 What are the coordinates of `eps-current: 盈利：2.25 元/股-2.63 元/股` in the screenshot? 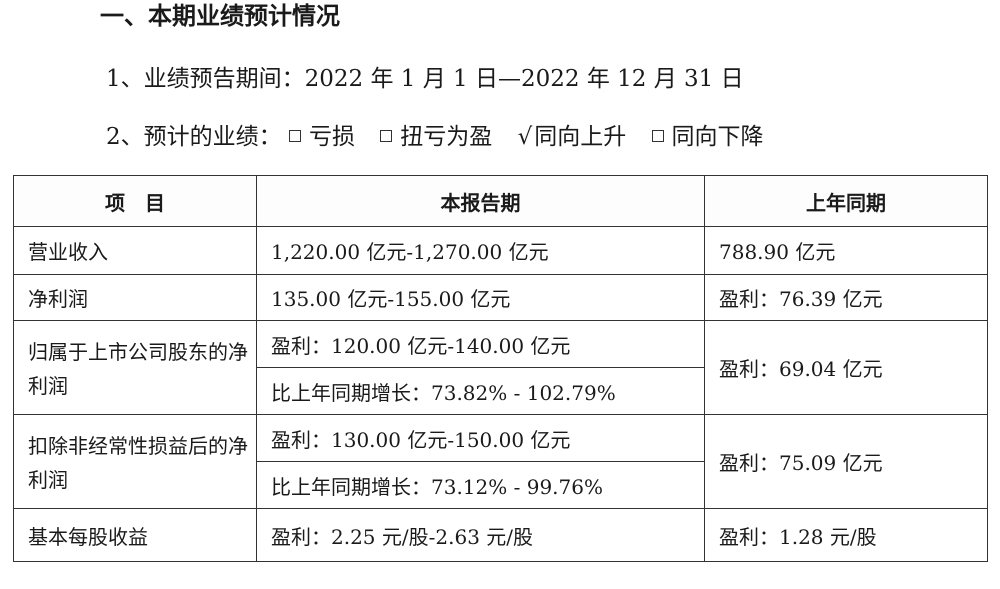 It's located at (480, 535).